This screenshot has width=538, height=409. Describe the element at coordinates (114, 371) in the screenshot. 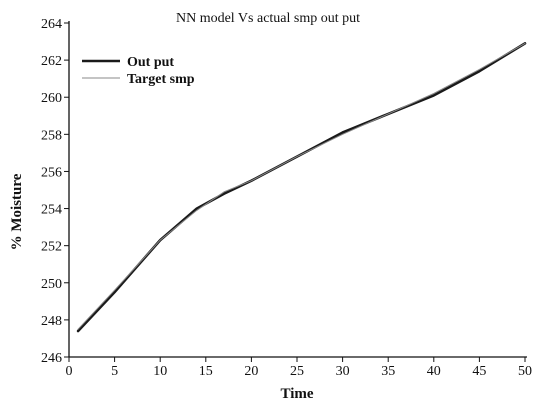

I see `x-tick-label: 5` at that location.